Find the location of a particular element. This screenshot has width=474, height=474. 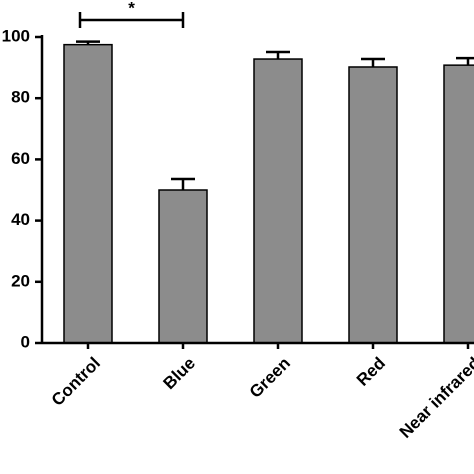

x-tick-label: Control is located at coordinates (76, 382).